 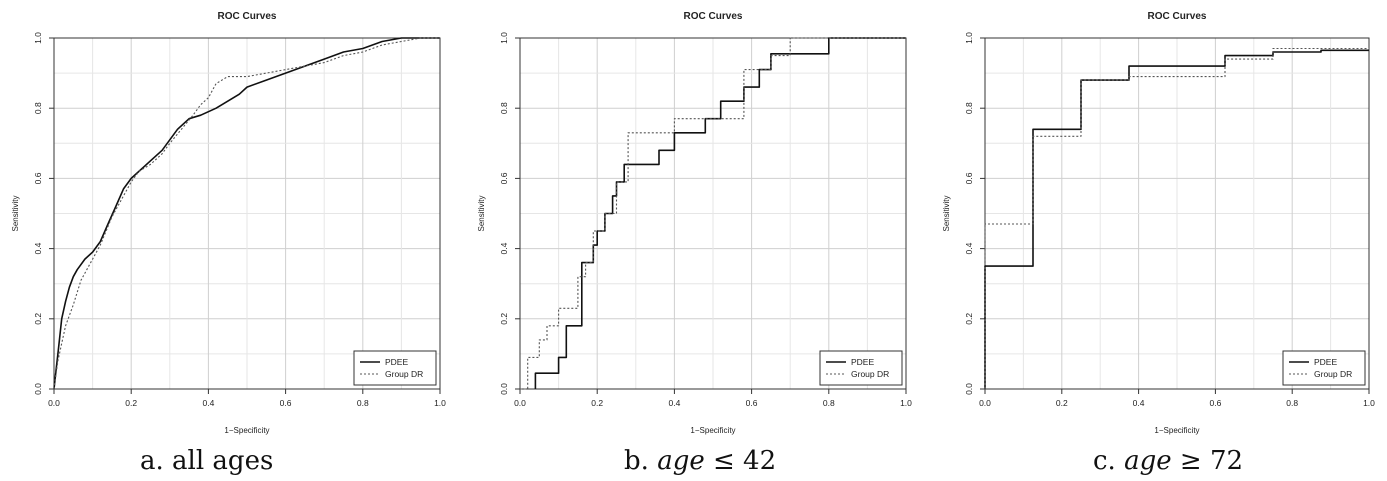 I want to click on caption-text: all ages, so click(x=223, y=461).